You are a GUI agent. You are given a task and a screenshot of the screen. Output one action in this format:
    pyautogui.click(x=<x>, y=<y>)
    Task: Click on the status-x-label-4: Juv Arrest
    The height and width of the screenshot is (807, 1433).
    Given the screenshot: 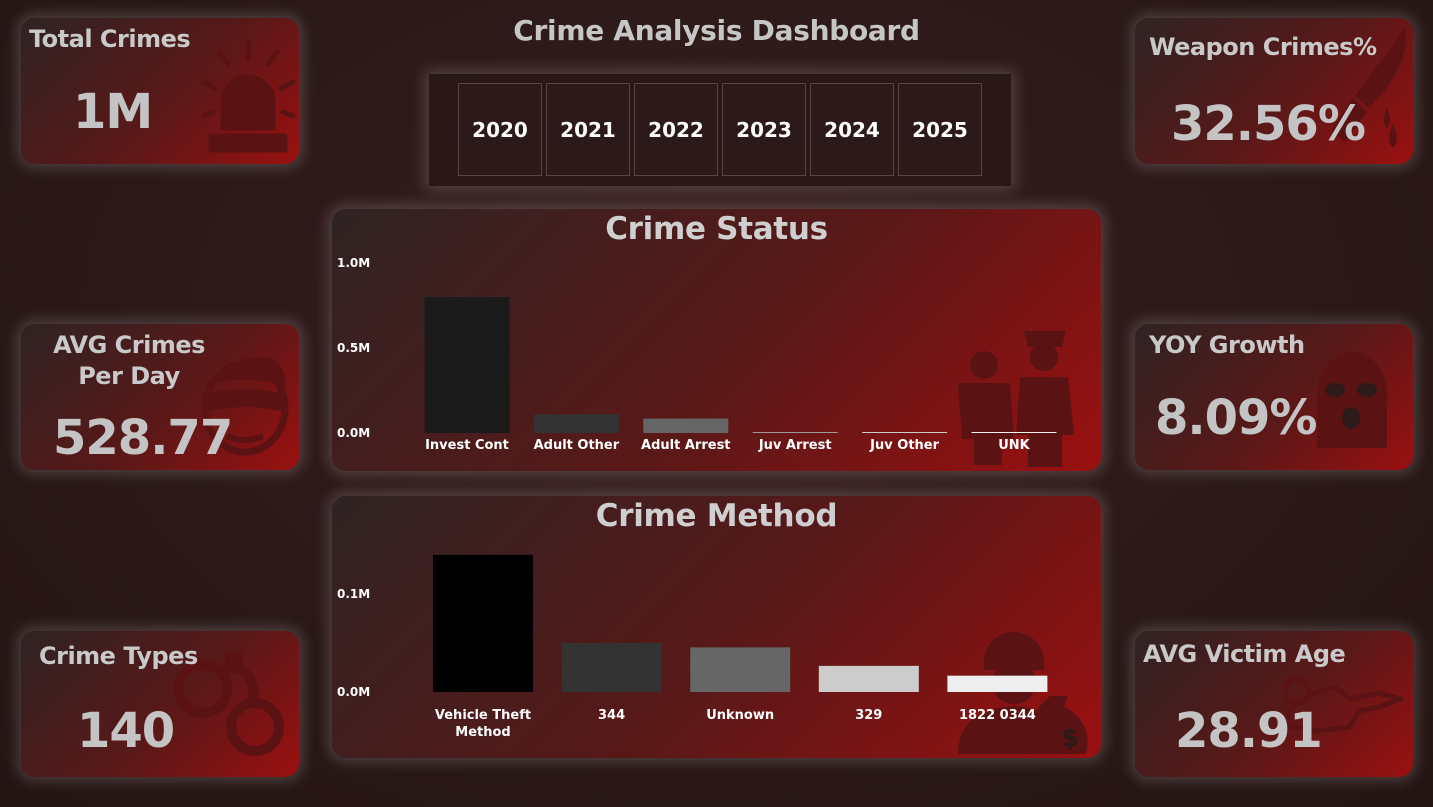 What is the action you would take?
    pyautogui.click(x=795, y=445)
    